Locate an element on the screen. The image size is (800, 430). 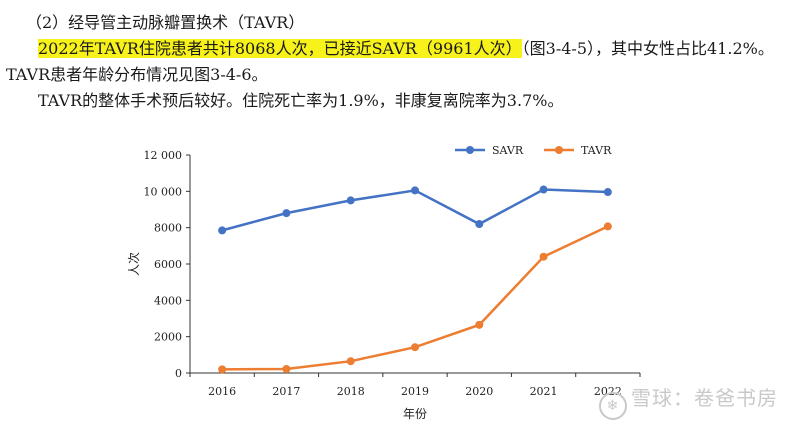
paragraph-line-3: TAVR的整体手术预后较好。住院死亡率为1.9%，非康复离院率为3.7%。 is located at coordinates (301, 100).